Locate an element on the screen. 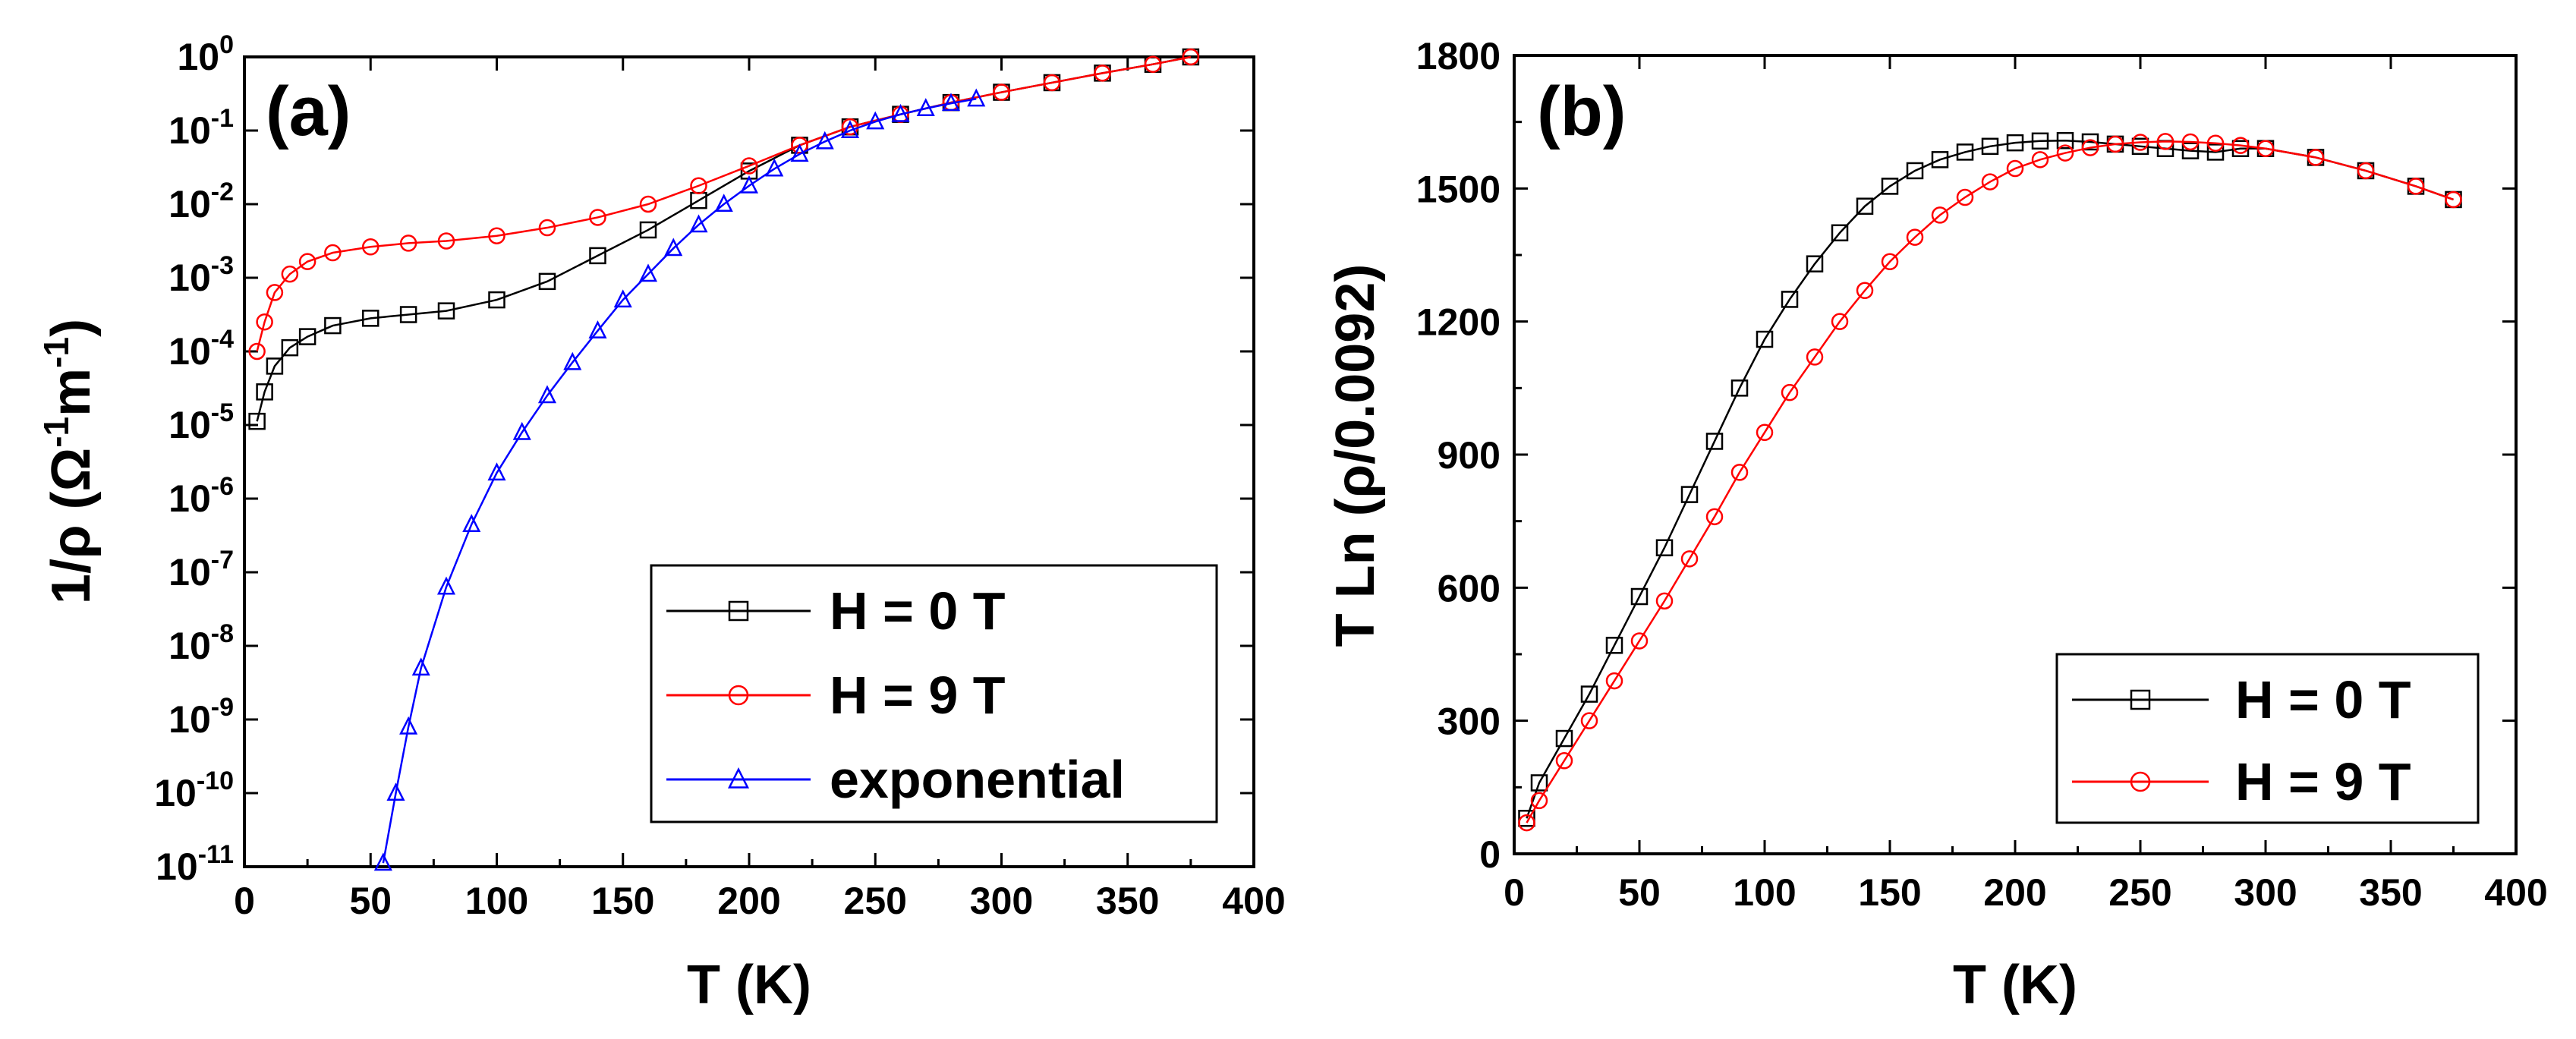  y-axis-title-a: 1/ρ (Ω-1m-1) is located at coordinates (69, 461).